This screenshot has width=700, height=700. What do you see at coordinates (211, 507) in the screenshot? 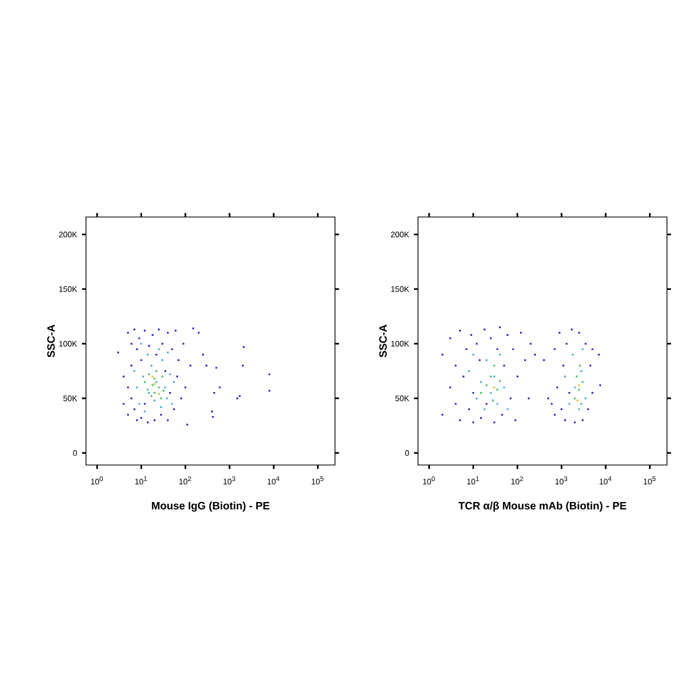
I see `x-axis-title: Mouse IgG (Biotin) - PE` at bounding box center [211, 507].